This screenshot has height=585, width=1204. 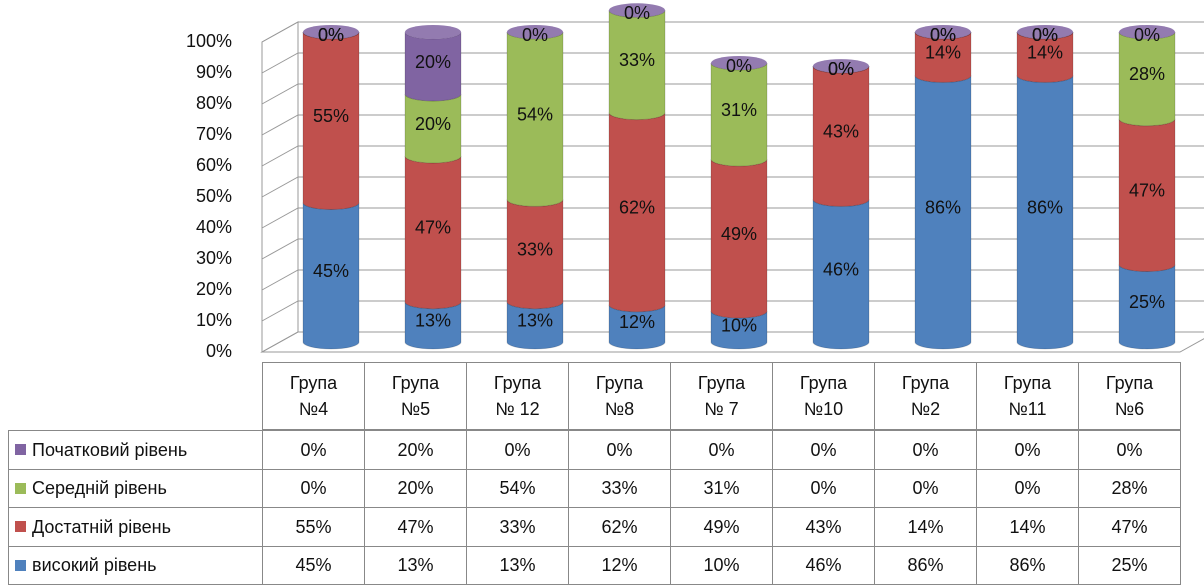 What do you see at coordinates (841, 269) in the screenshot?
I see `data-label: 46%` at bounding box center [841, 269].